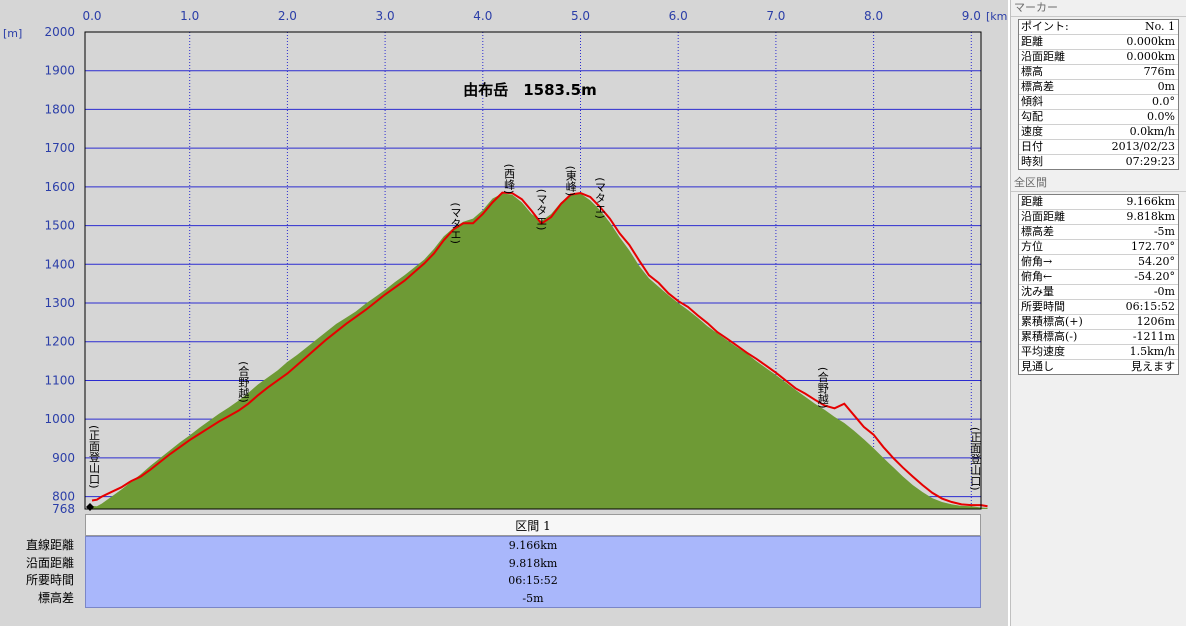 The width and height of the screenshot is (1186, 630). What do you see at coordinates (533, 525) in the screenshot?
I see `section-header: 区間 1` at bounding box center [533, 525].